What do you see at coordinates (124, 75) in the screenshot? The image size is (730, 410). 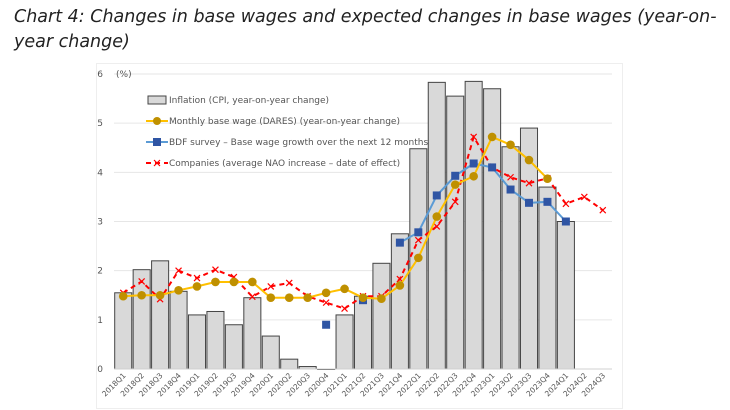 I see `unit-label: (%)` at bounding box center [124, 75].